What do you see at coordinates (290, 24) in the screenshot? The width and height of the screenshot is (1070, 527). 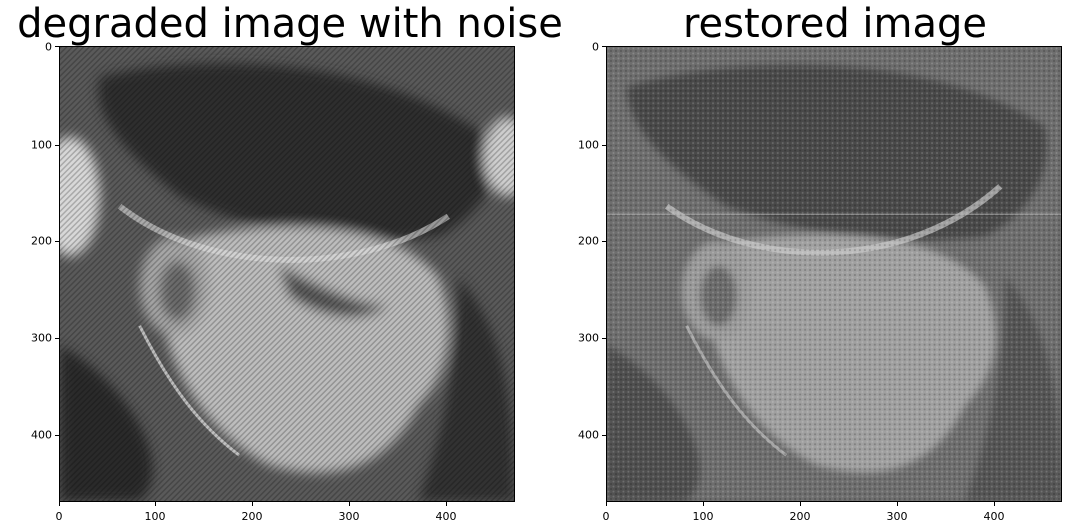 I see `degraded-title: degraded image with noise` at bounding box center [290, 24].